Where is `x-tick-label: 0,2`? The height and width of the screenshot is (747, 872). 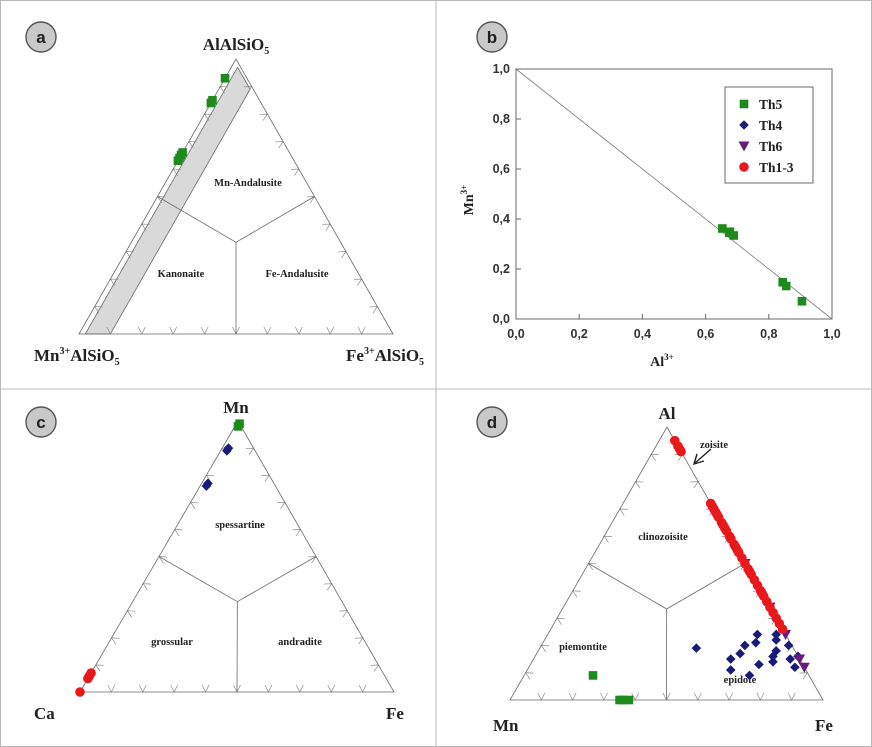 x-tick-label: 0,2 is located at coordinates (579, 334).